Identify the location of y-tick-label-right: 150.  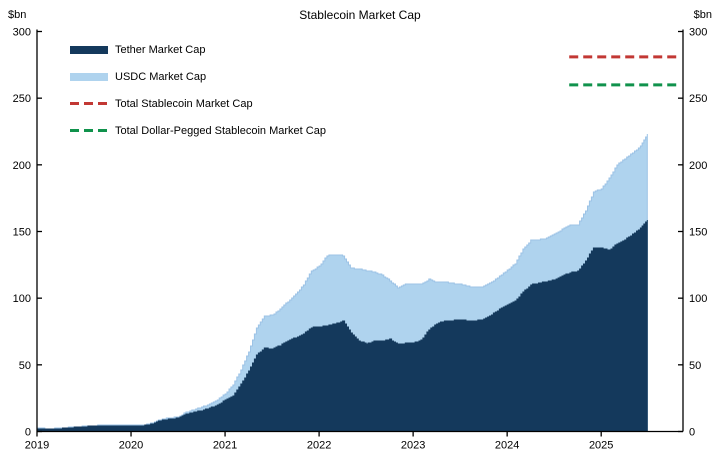
(698, 233).